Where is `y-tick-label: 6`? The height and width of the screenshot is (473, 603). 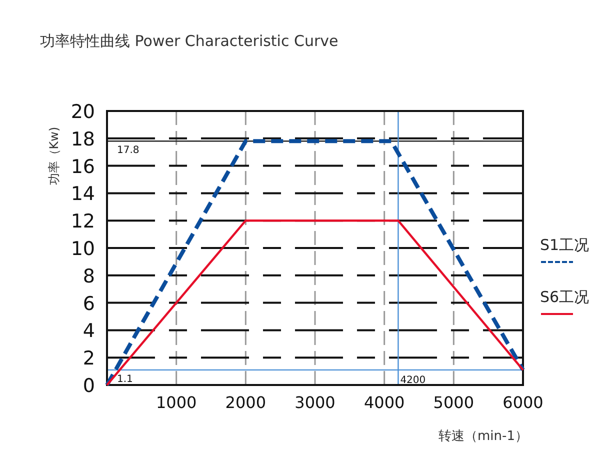 y-tick-label: 6 is located at coordinates (88, 303).